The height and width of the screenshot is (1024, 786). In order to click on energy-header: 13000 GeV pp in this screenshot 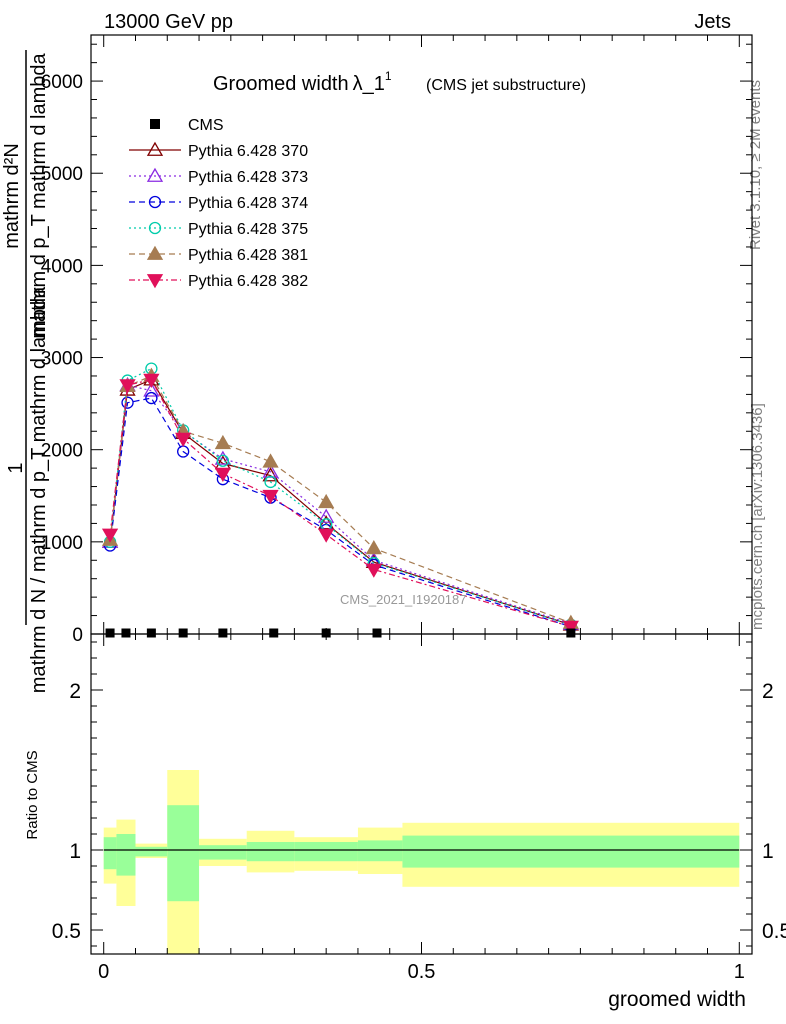, I will do `click(168, 22)`.